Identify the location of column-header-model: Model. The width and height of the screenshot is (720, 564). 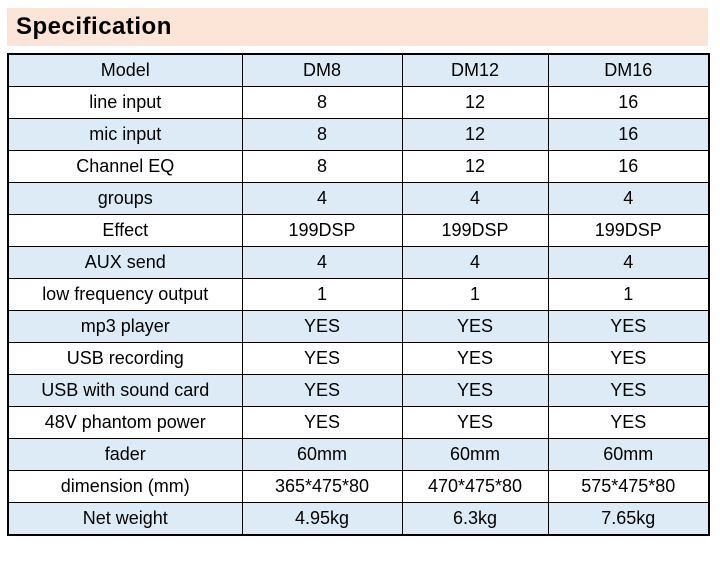
(125, 70).